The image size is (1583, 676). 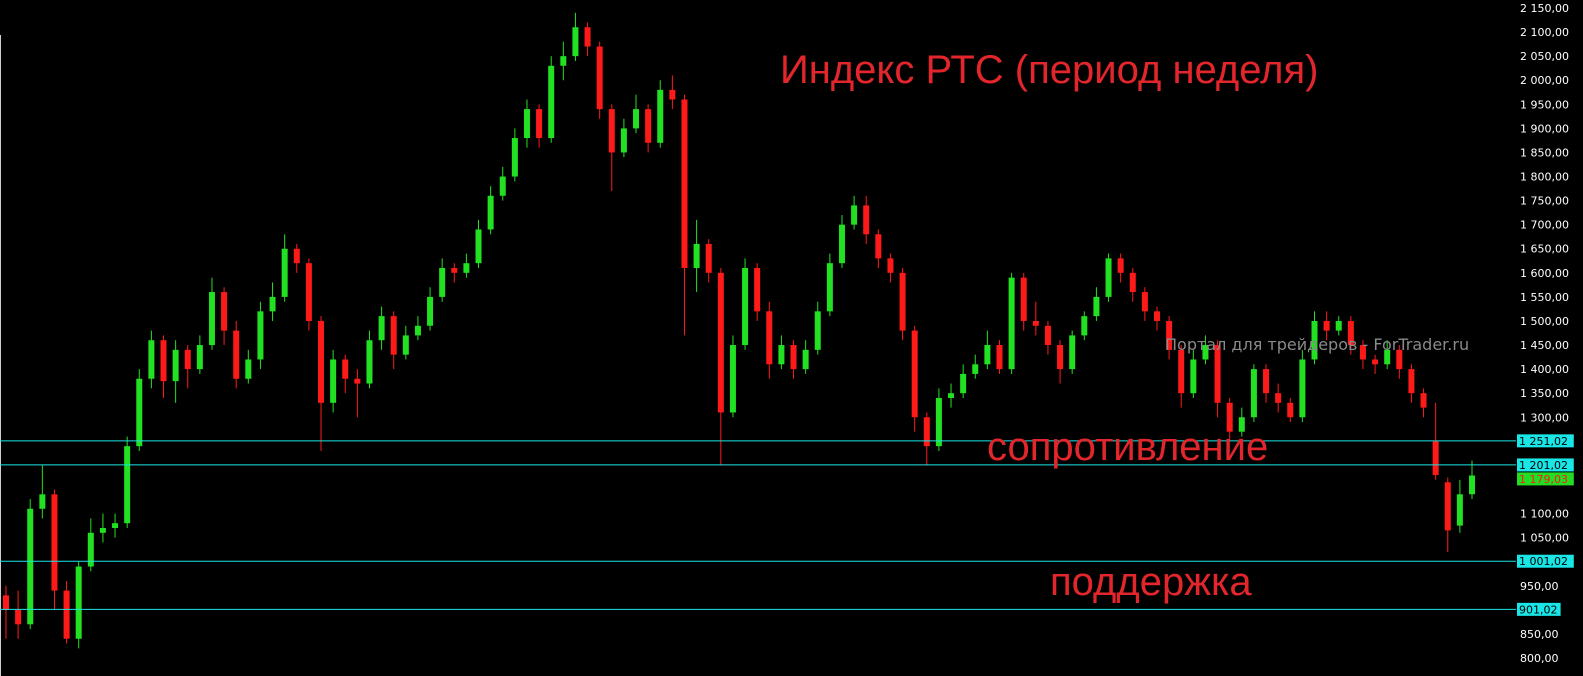 I want to click on y-tick-label: 1 500,00, so click(x=1544, y=321).